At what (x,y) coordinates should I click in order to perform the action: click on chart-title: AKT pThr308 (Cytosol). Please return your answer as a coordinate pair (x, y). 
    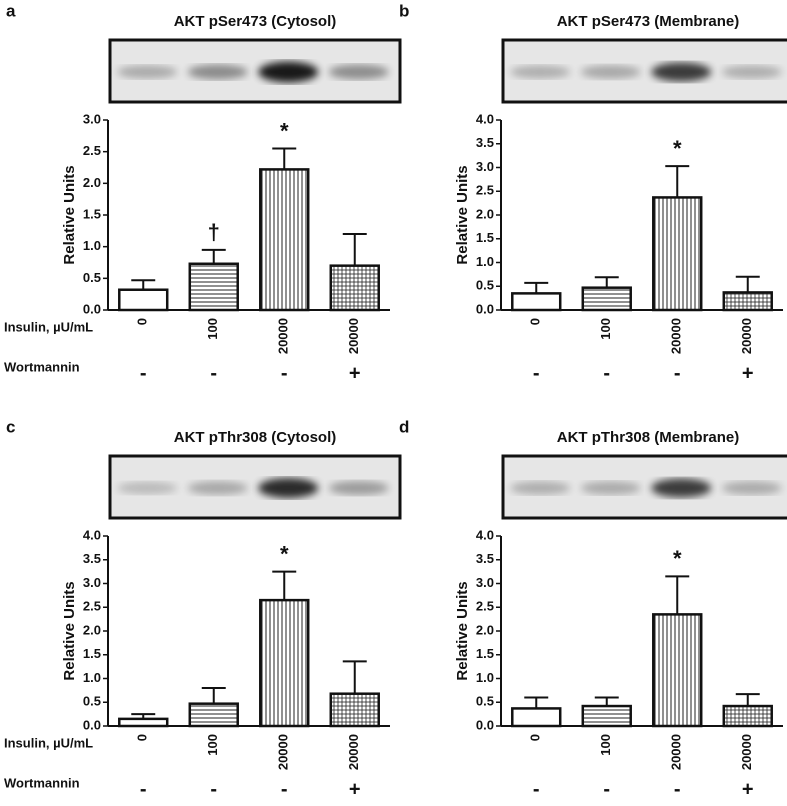
    Looking at the image, I should click on (255, 437).